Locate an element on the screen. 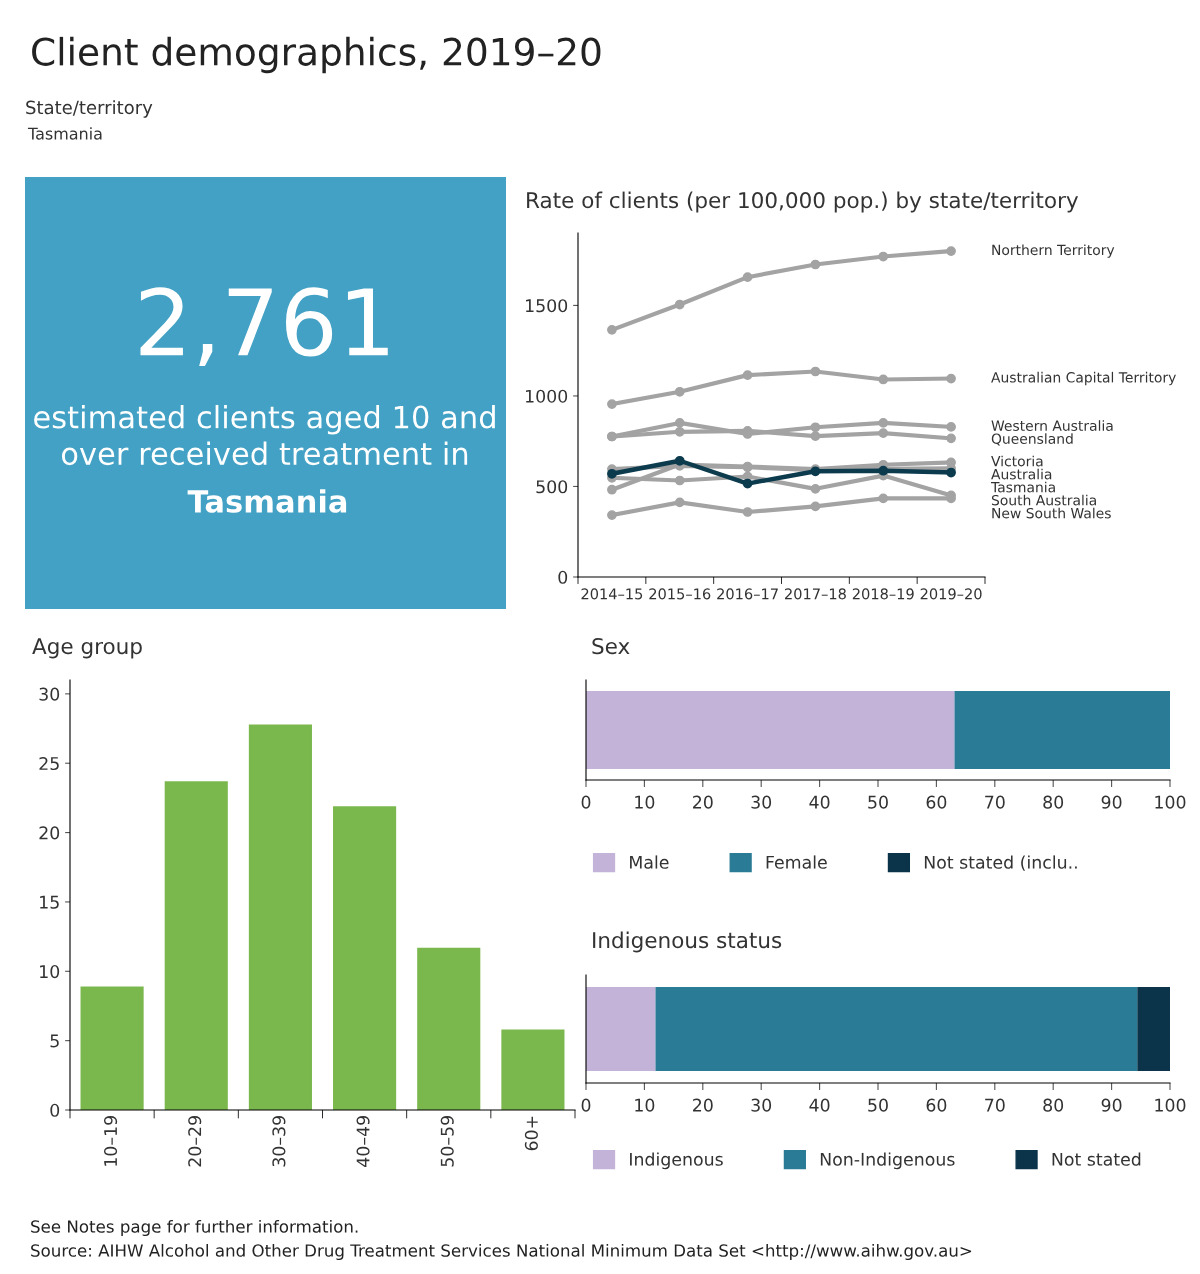  text: Client demographics, 2019–20 is located at coordinates (316, 55).